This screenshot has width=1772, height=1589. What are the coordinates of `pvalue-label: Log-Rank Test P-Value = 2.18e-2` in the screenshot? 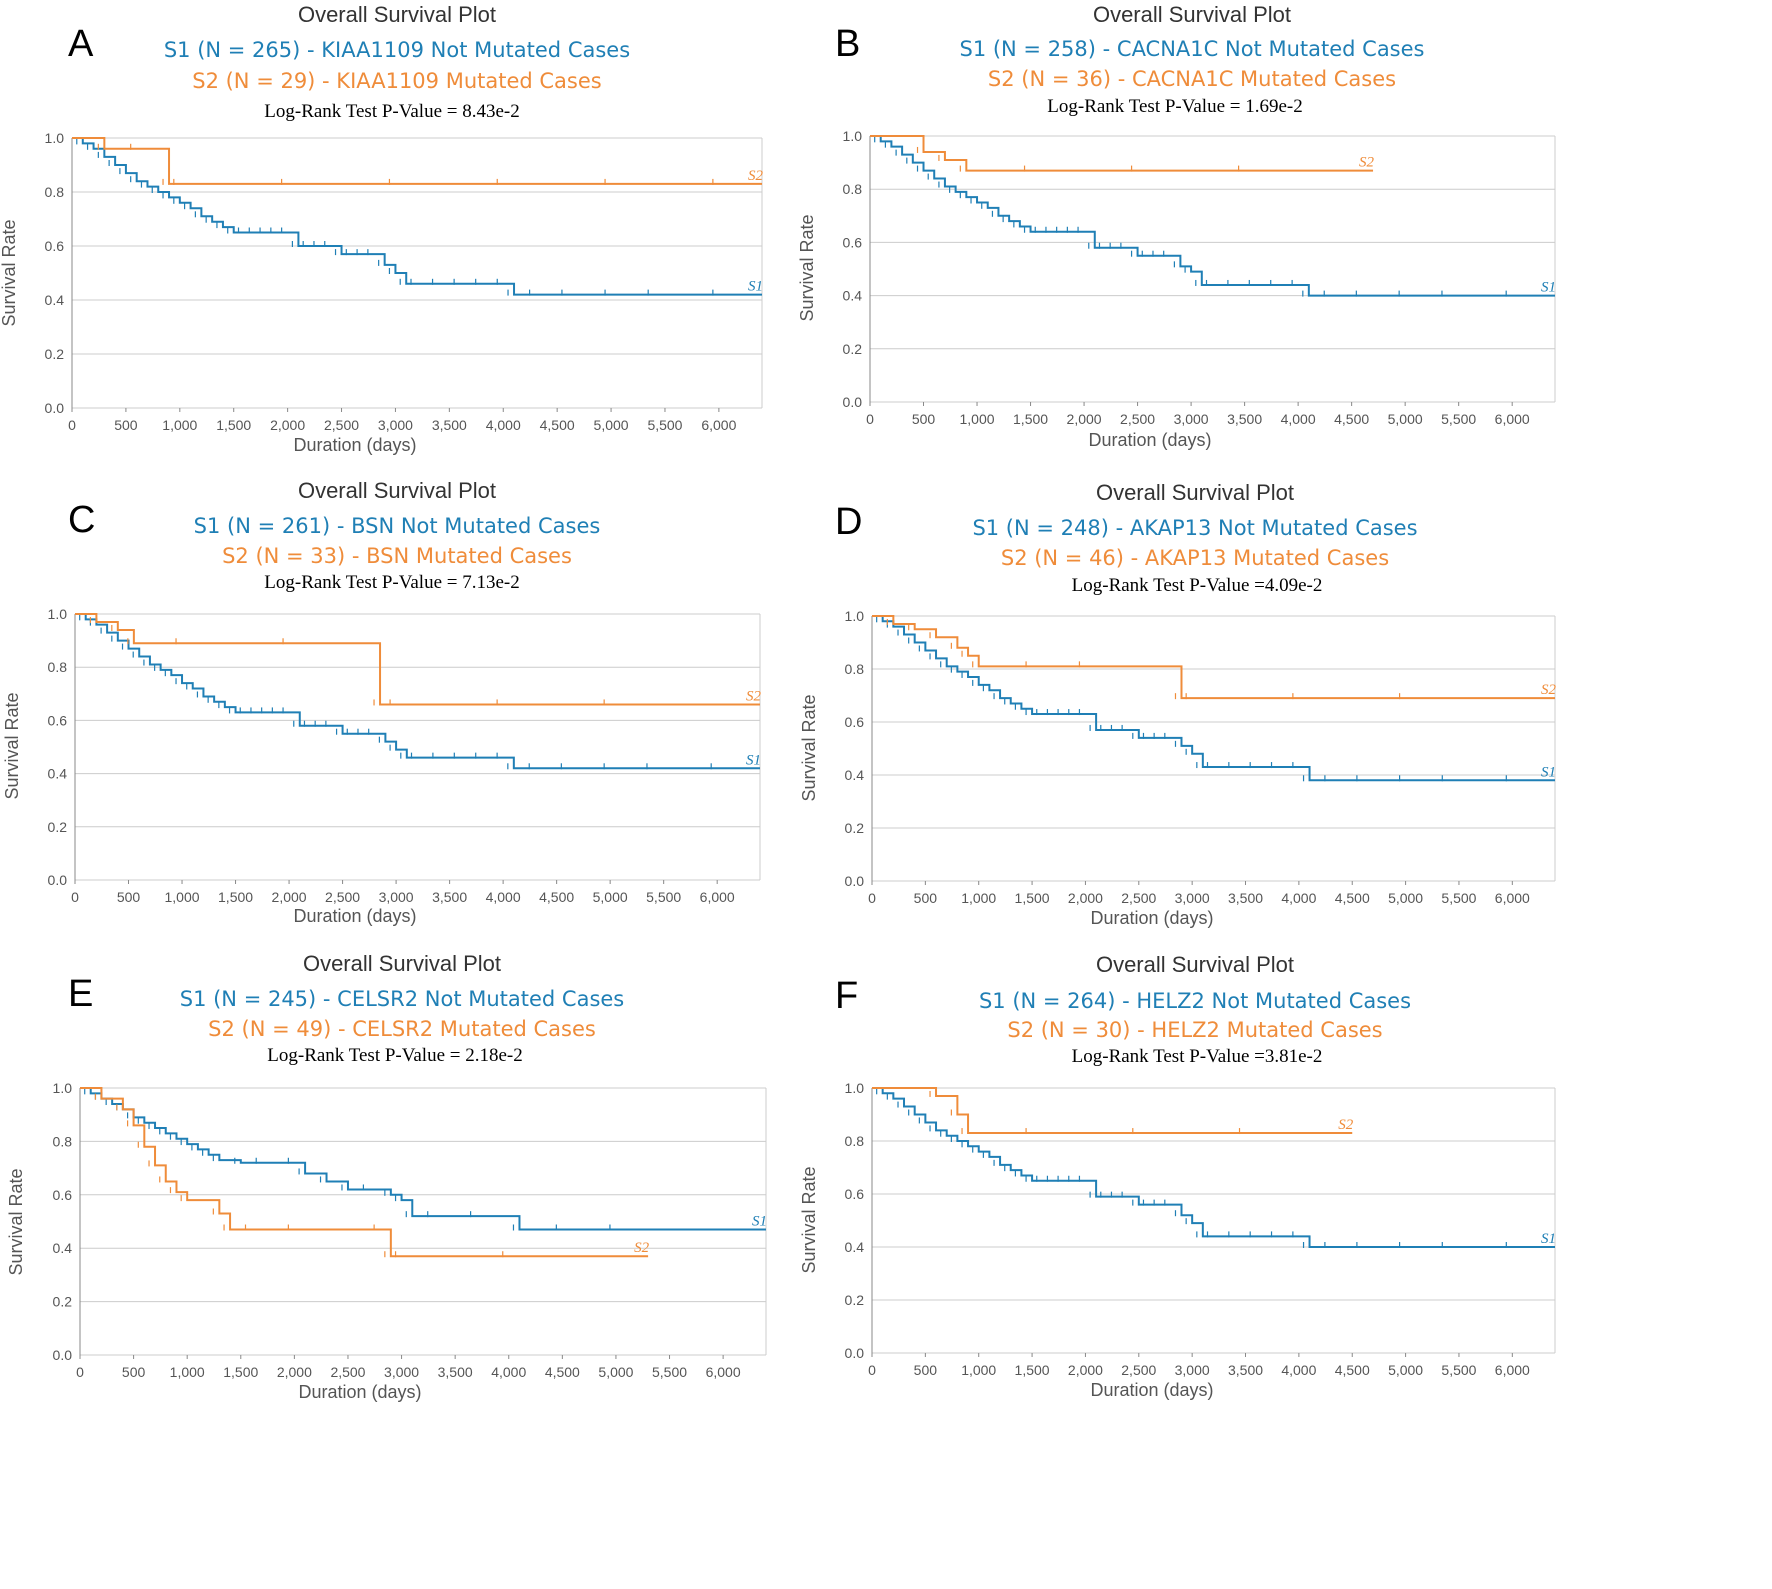 It's located at (394, 1055).